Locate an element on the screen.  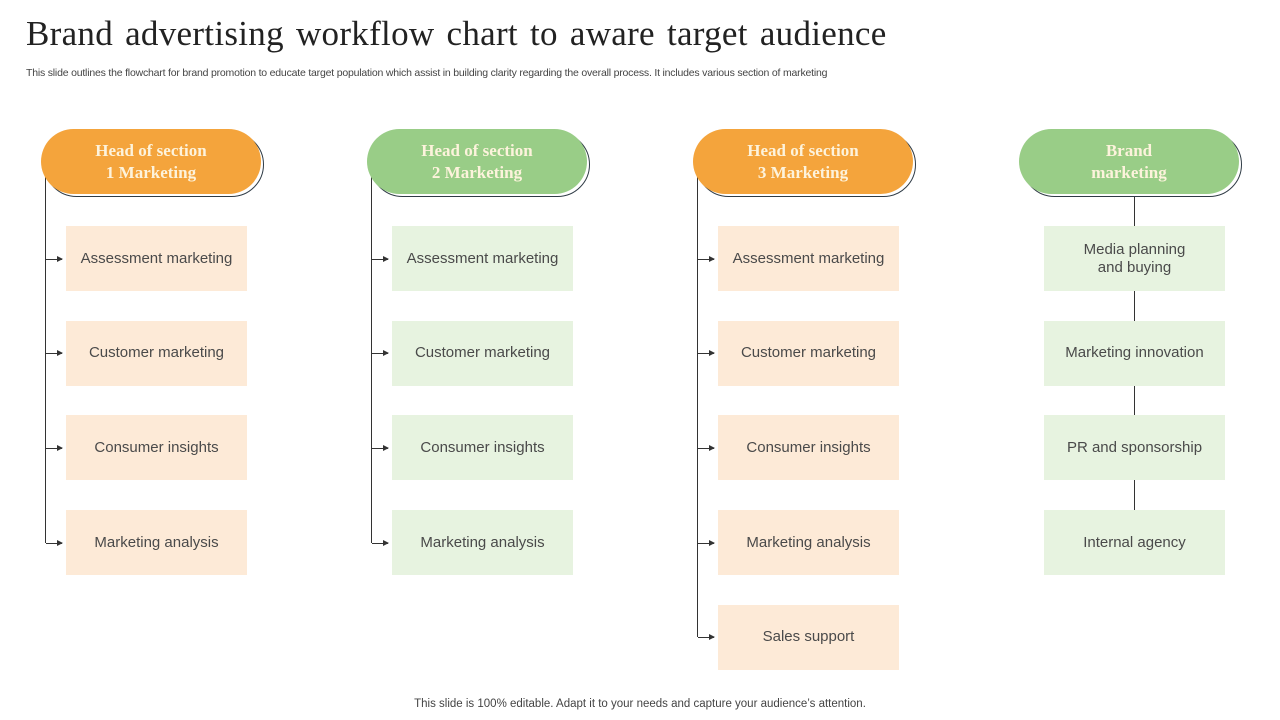
step-box: Internal agency is located at coordinates (1134, 543).